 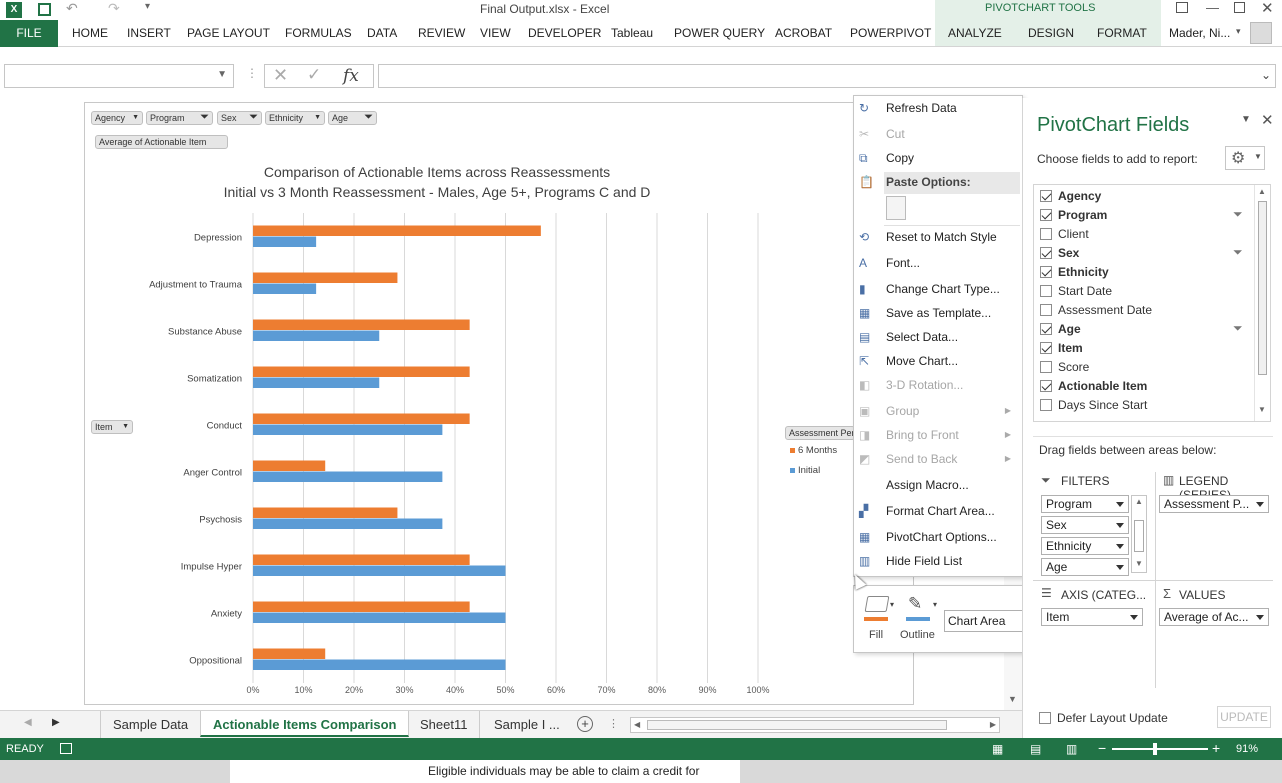 What do you see at coordinates (29, 33) in the screenshot?
I see `tab-file: FILE` at bounding box center [29, 33].